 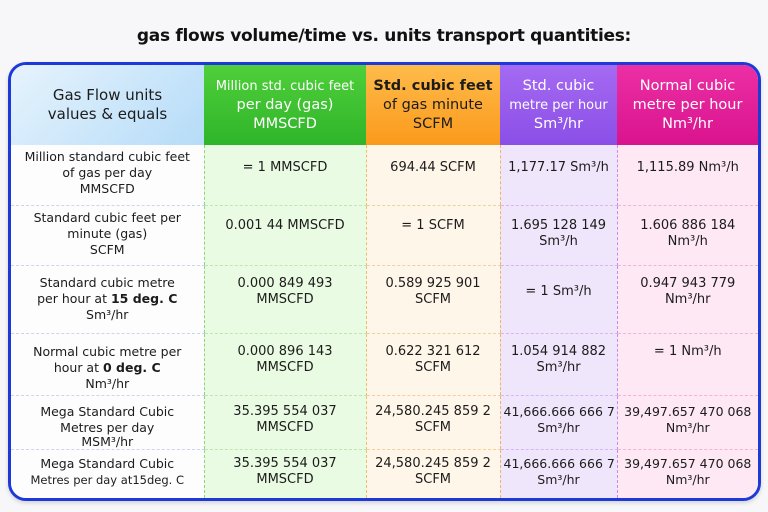 I want to click on cell-mmscfd: = 1 MMSCFD, so click(x=285, y=175).